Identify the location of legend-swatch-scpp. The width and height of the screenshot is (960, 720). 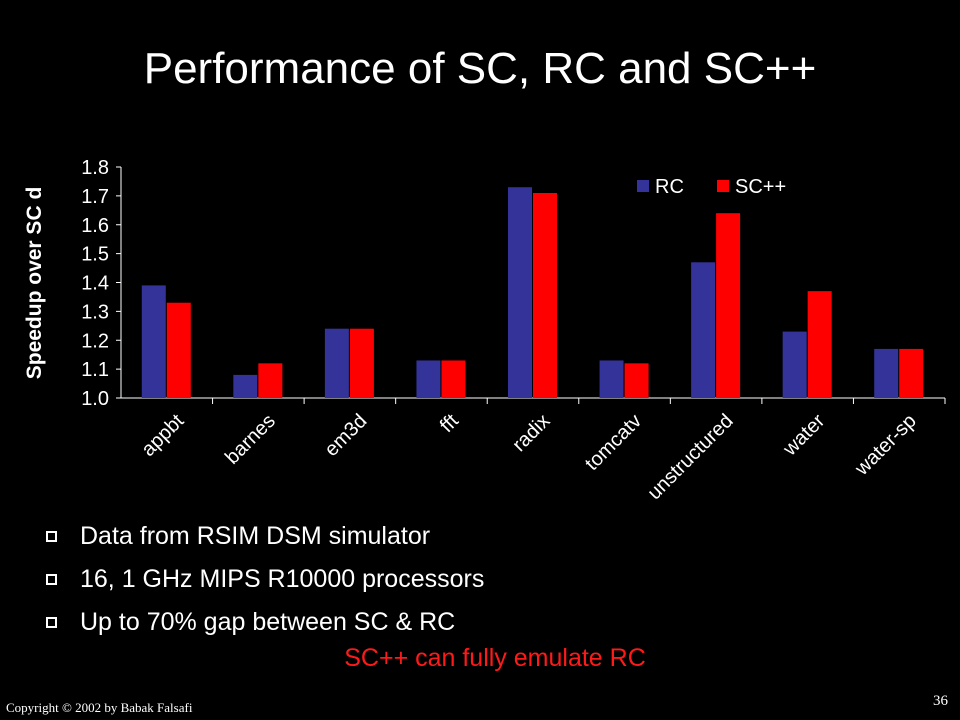
(723, 186).